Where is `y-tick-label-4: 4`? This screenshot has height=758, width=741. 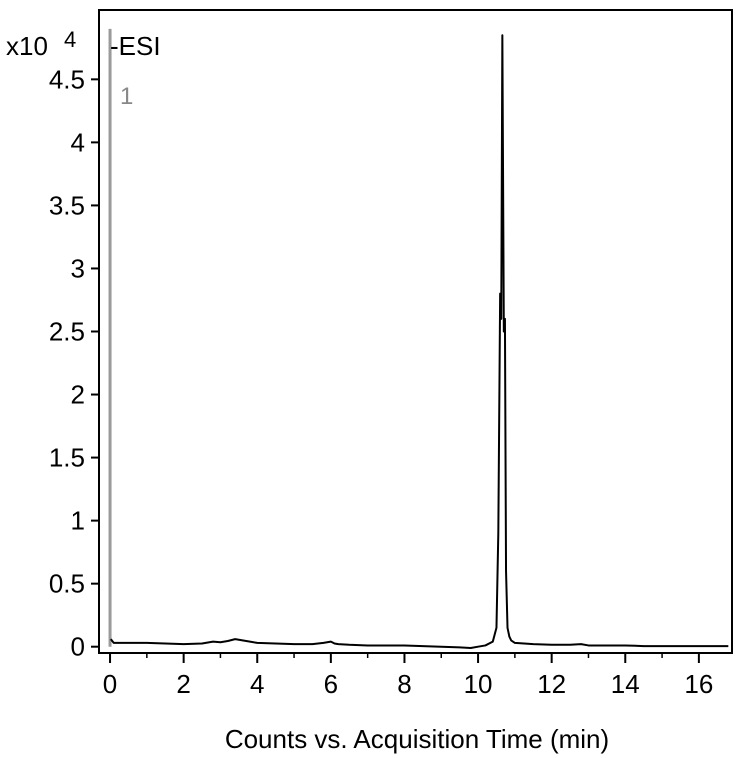
y-tick-label-4: 4 is located at coordinates (78, 142).